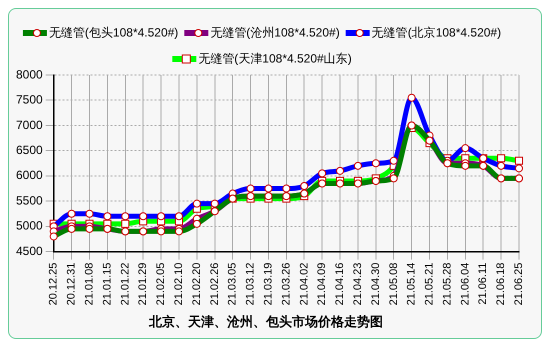 The height and width of the screenshot is (347, 550). Describe the element at coordinates (483, 283) in the screenshot. I see `x-tick-label: 21.06.11` at that location.